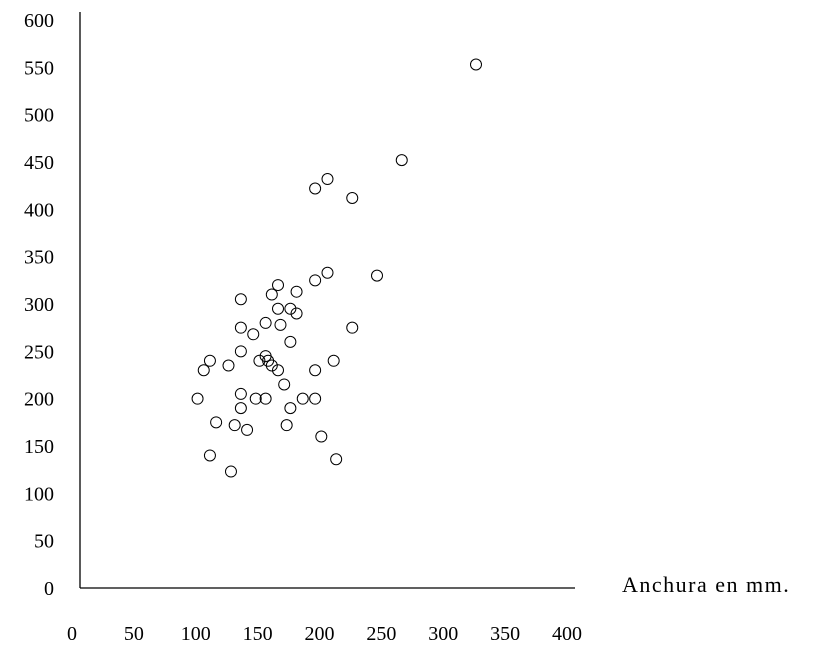 The image size is (837, 645). What do you see at coordinates (39, 494) in the screenshot?
I see `y-tick-label: 100` at bounding box center [39, 494].